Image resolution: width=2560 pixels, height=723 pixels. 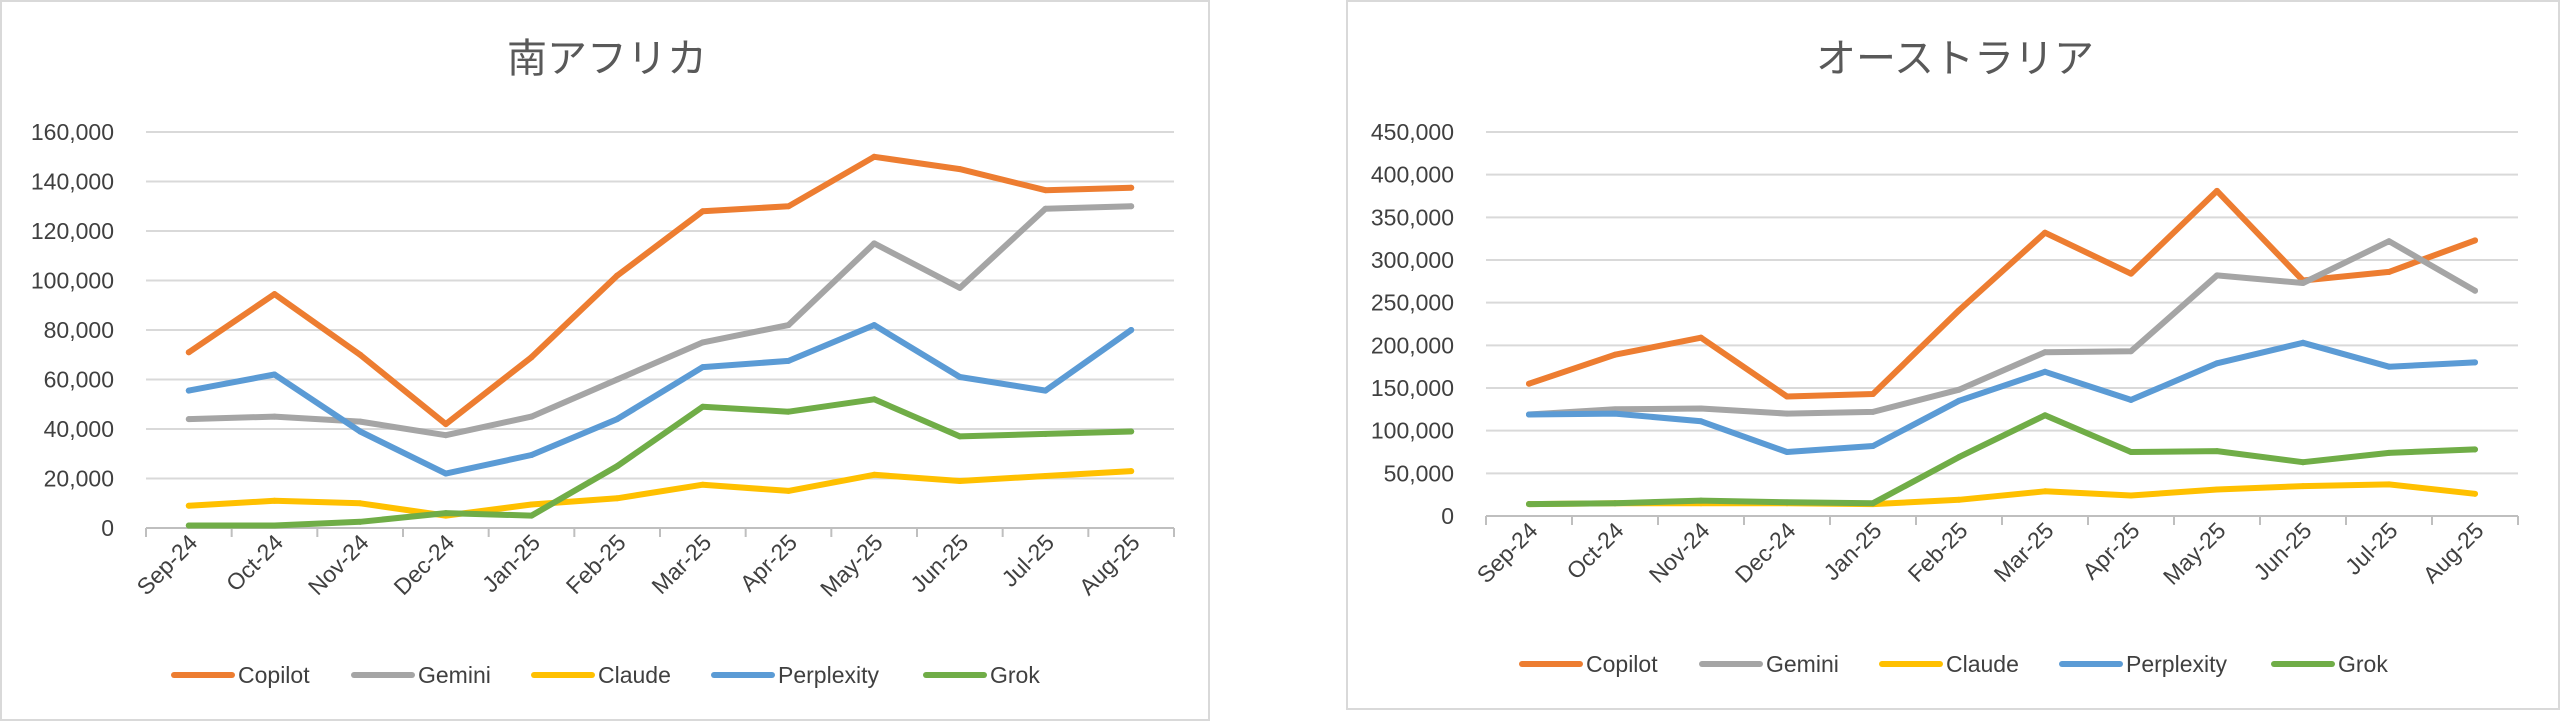 What do you see at coordinates (1765, 552) in the screenshot?
I see `x-tick-label: Dec-24` at bounding box center [1765, 552].